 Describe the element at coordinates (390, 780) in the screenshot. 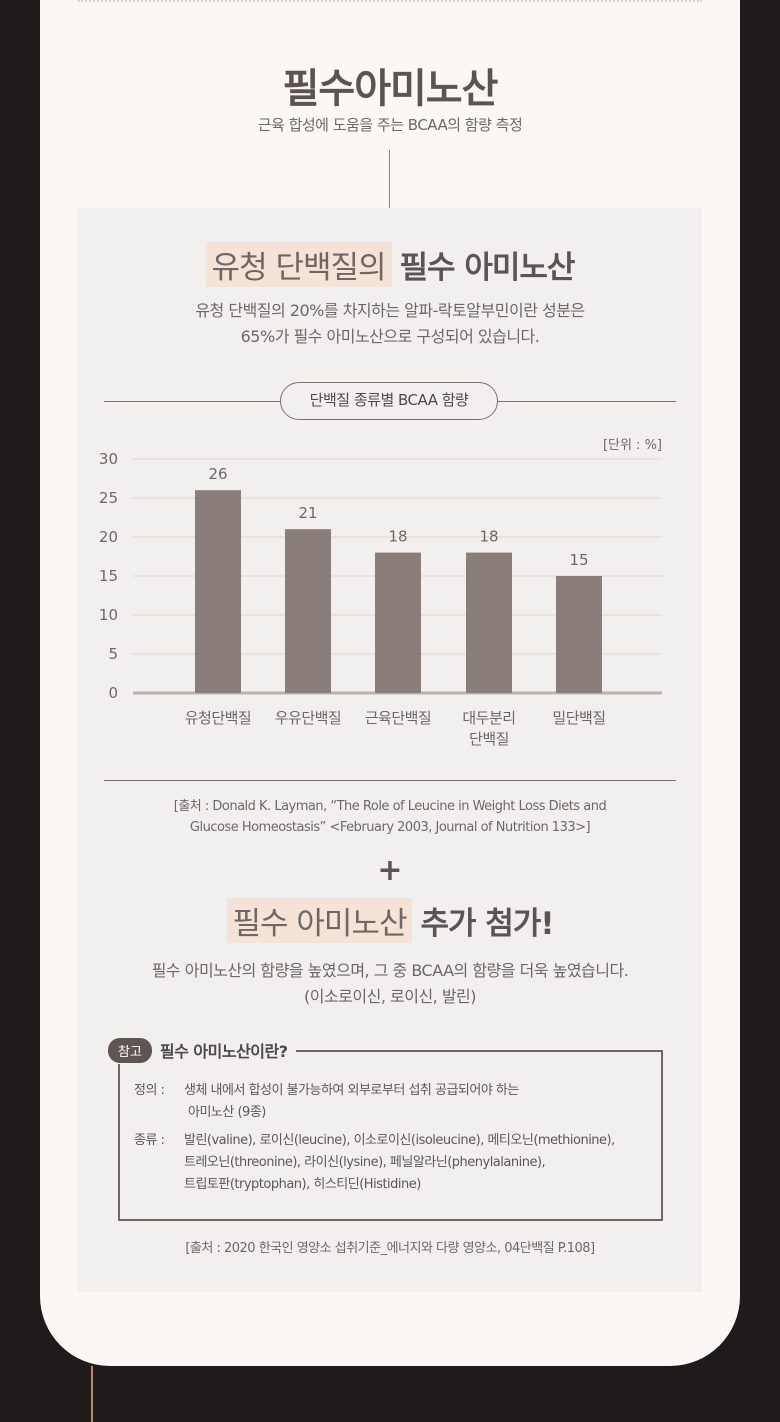

I see `chart-footer-rule` at that location.